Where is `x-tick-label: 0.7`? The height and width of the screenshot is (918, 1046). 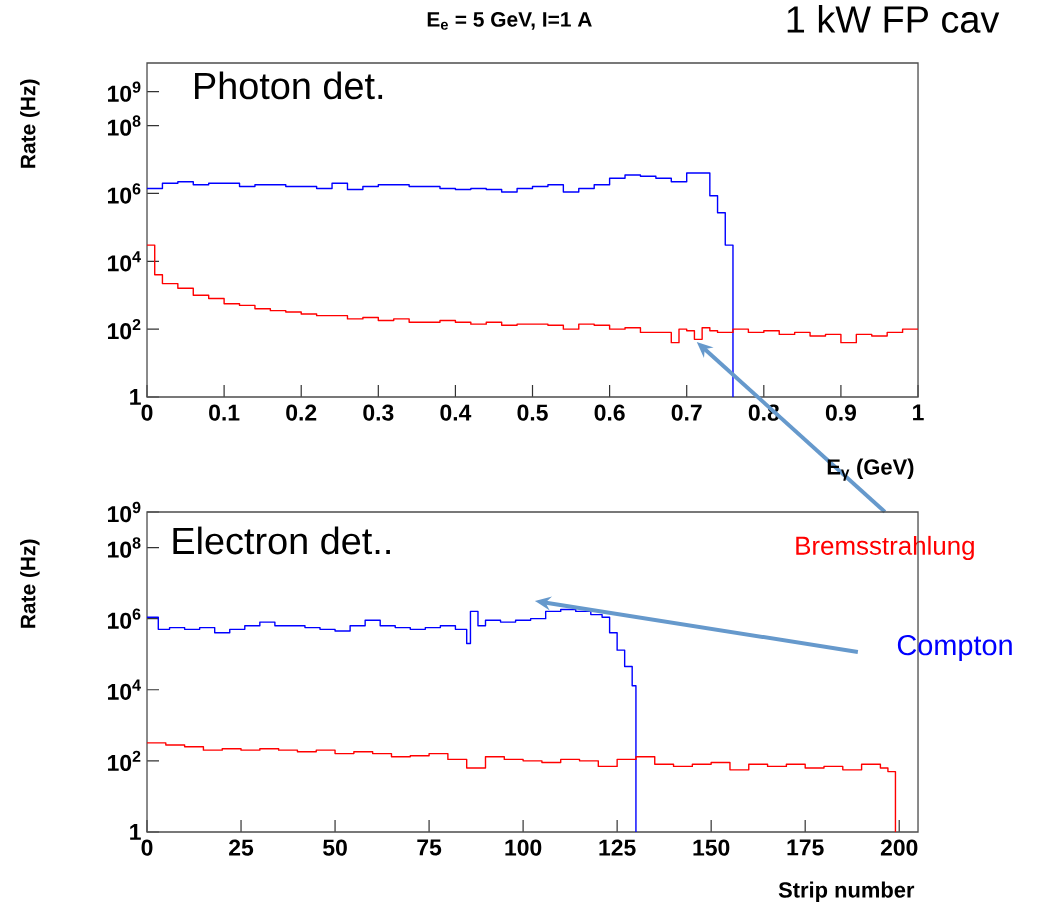 x-tick-label: 0.7 is located at coordinates (686, 412).